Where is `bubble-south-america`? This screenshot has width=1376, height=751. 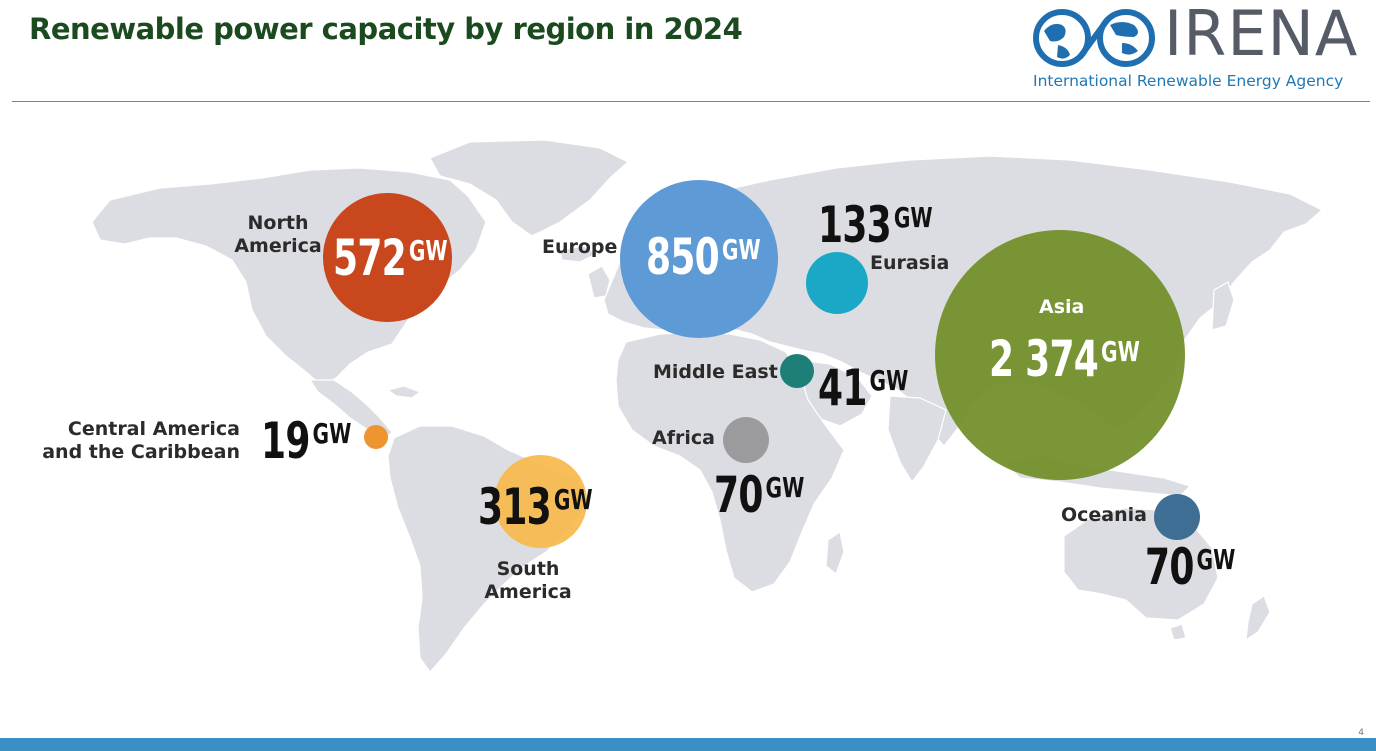 bubble-south-america is located at coordinates (540, 501).